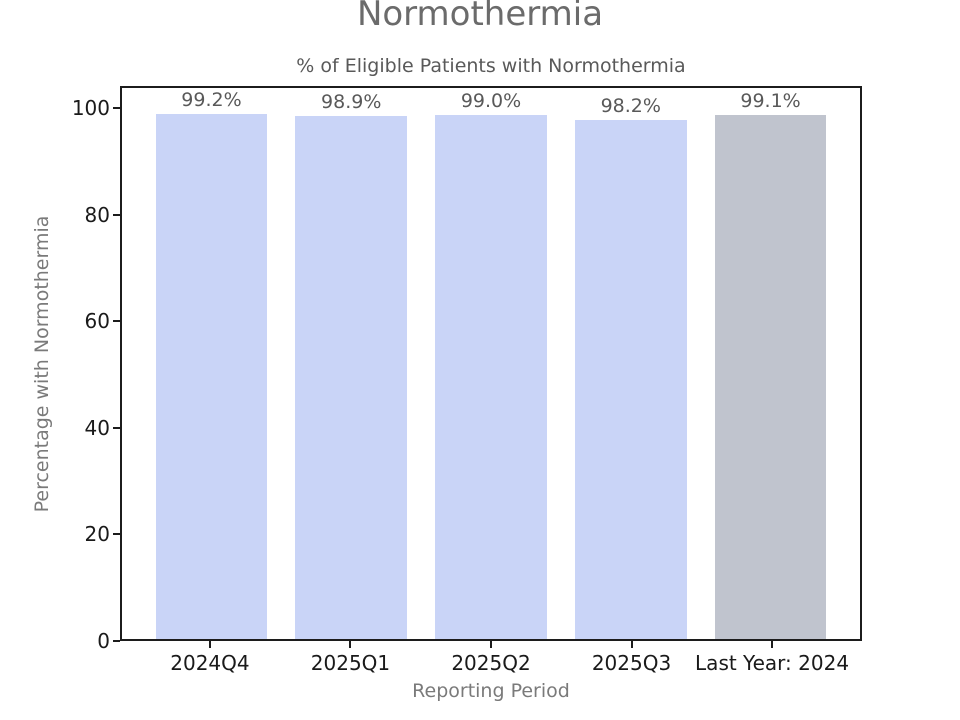 This screenshot has height=720, width=960. I want to click on x-tick-label: 2024Q4, so click(210, 663).